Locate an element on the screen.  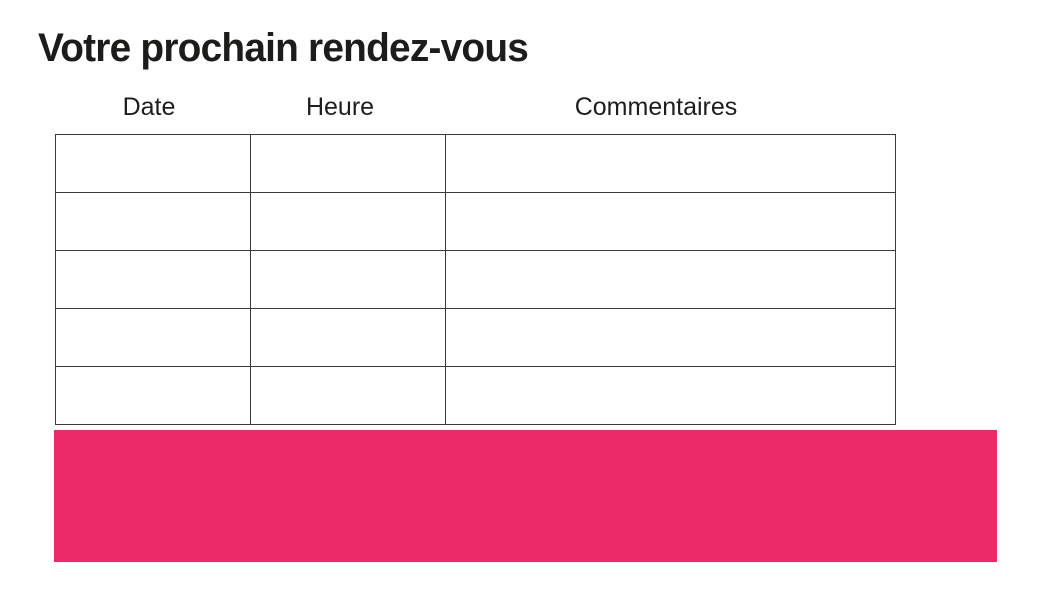
column-header-commentaires: Commentaires is located at coordinates (656, 107).